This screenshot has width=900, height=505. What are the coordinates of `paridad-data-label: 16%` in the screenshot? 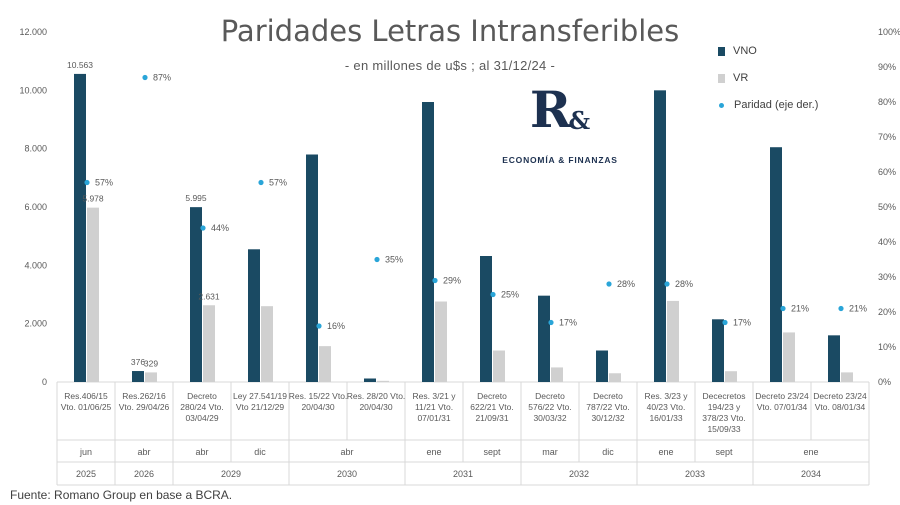 It's located at (336, 326).